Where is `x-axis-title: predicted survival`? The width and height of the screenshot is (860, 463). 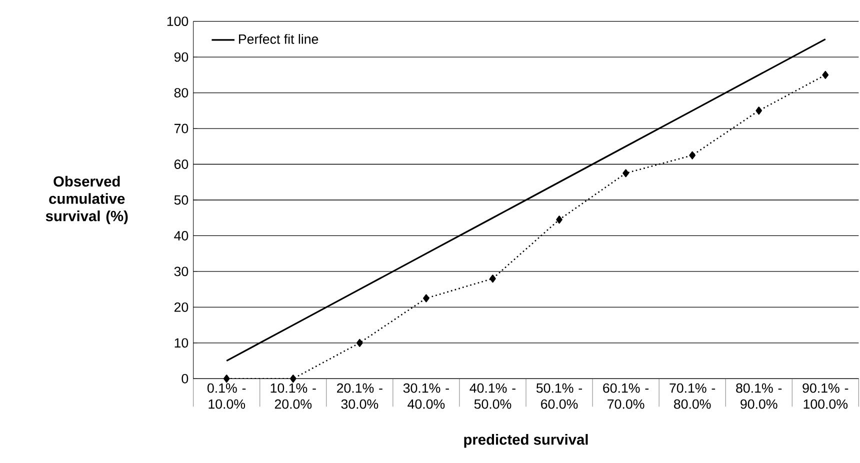 x-axis-title: predicted survival is located at coordinates (526, 441).